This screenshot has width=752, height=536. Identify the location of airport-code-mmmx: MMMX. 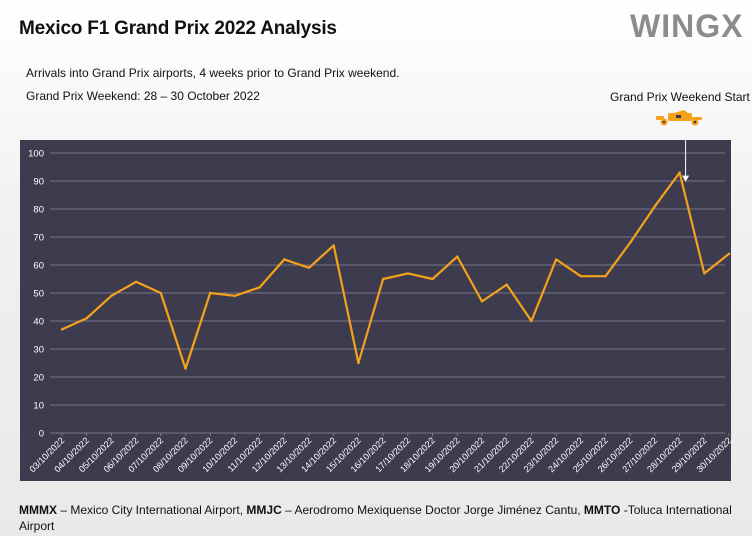
(38, 510).